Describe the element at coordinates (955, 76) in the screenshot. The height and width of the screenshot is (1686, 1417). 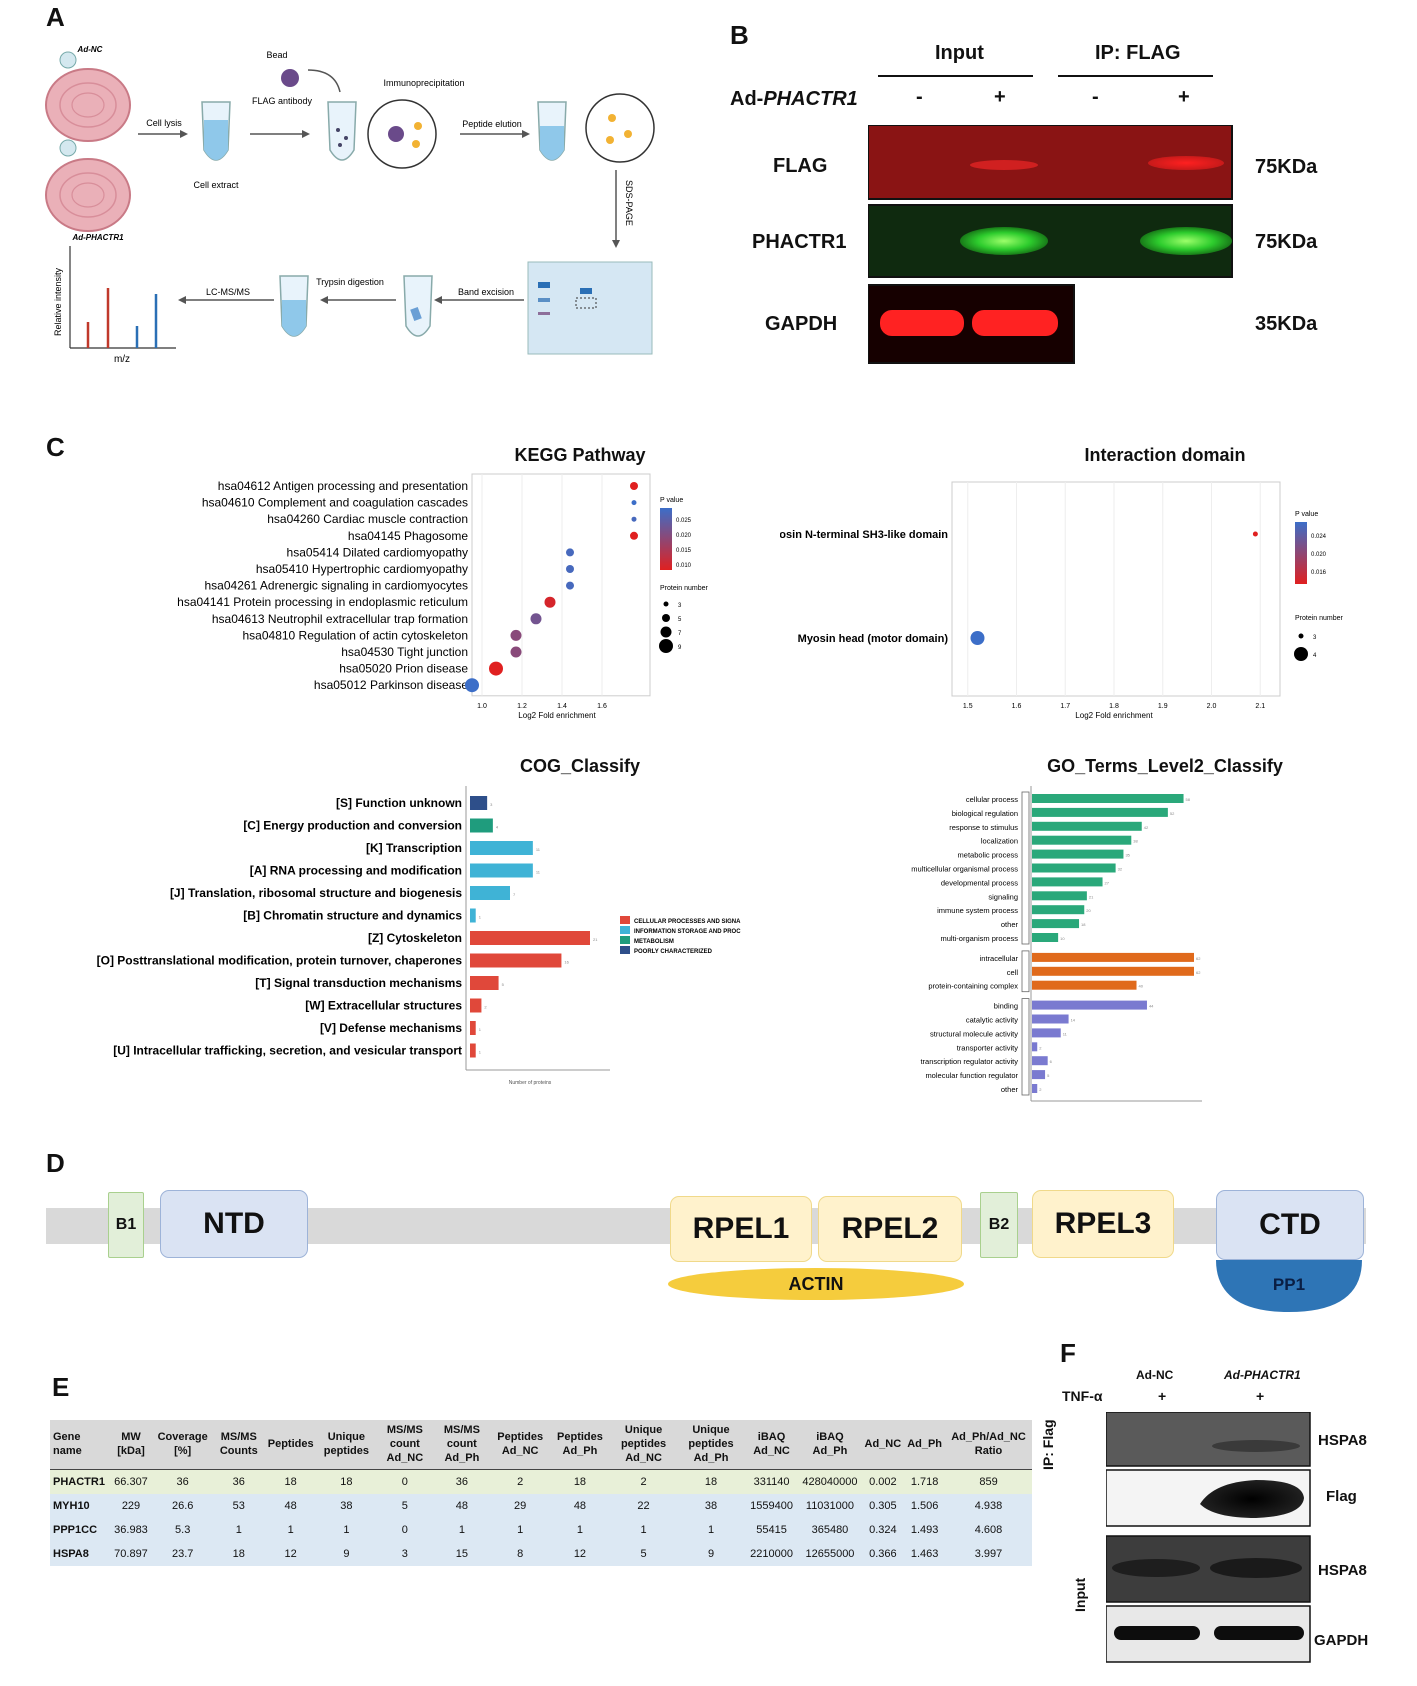
I see `underline-input` at that location.